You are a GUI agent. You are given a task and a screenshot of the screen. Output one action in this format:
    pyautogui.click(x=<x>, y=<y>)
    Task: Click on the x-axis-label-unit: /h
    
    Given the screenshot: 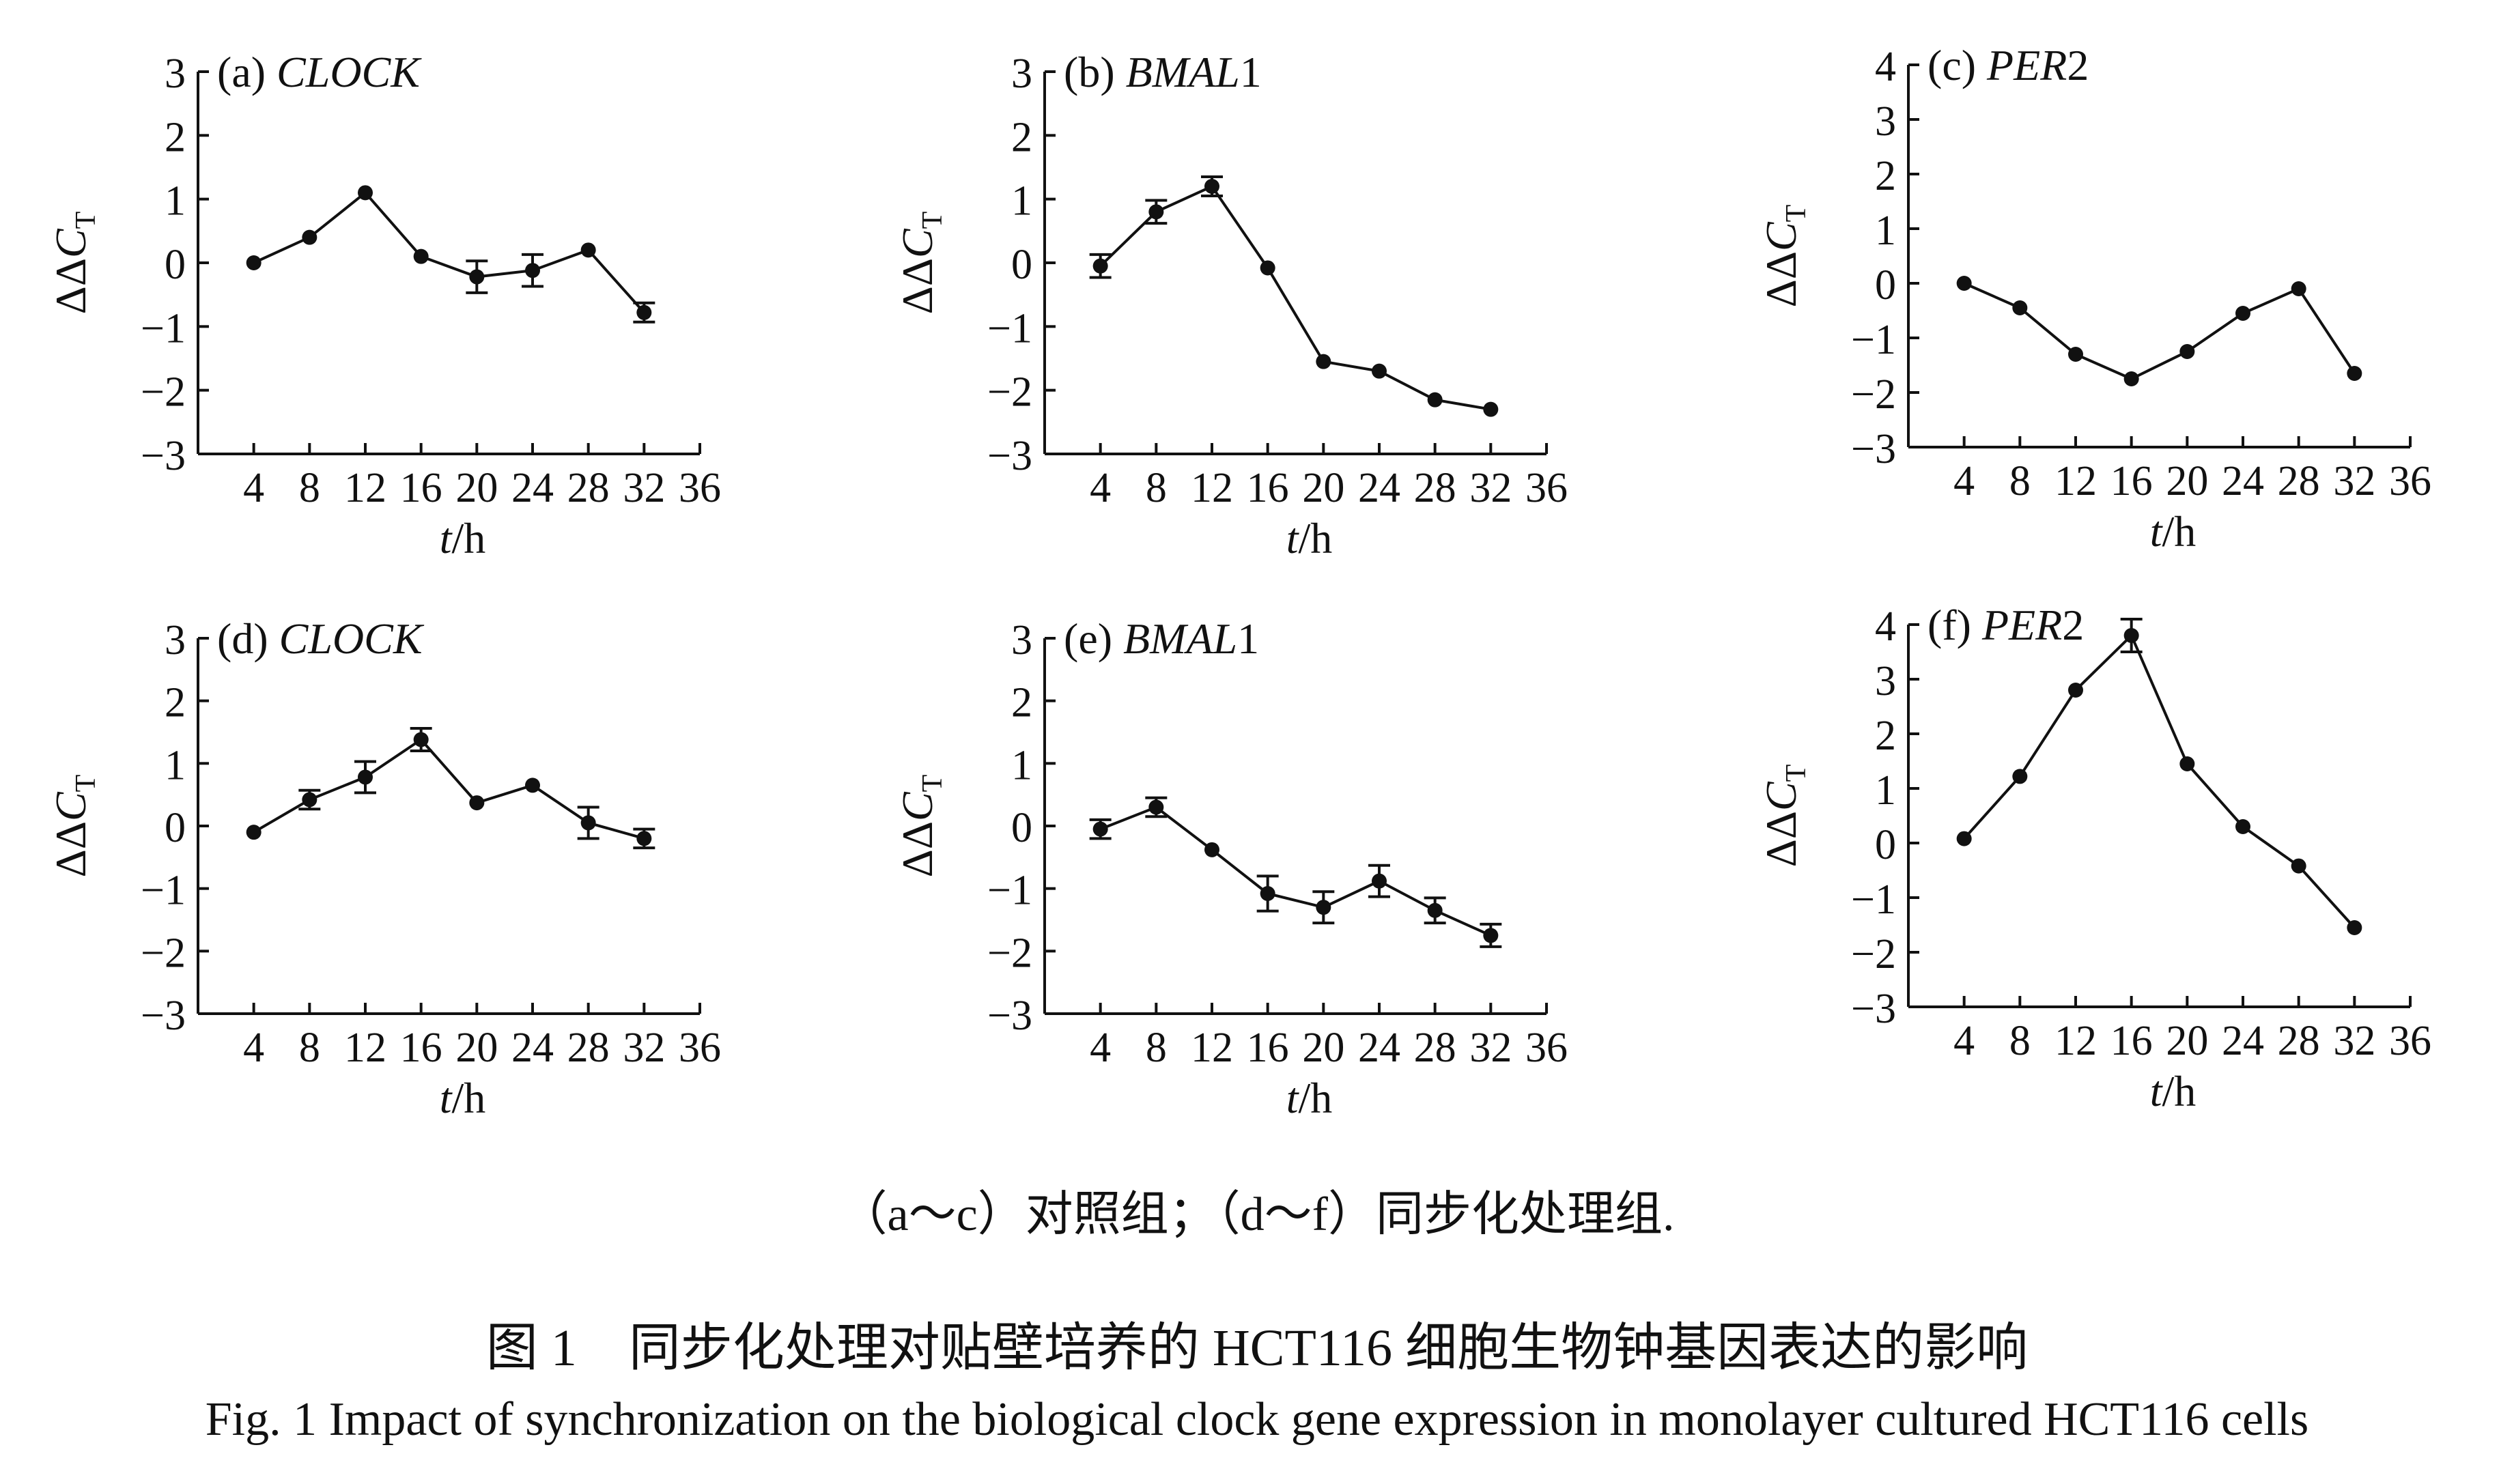 What is the action you would take?
    pyautogui.click(x=2179, y=531)
    